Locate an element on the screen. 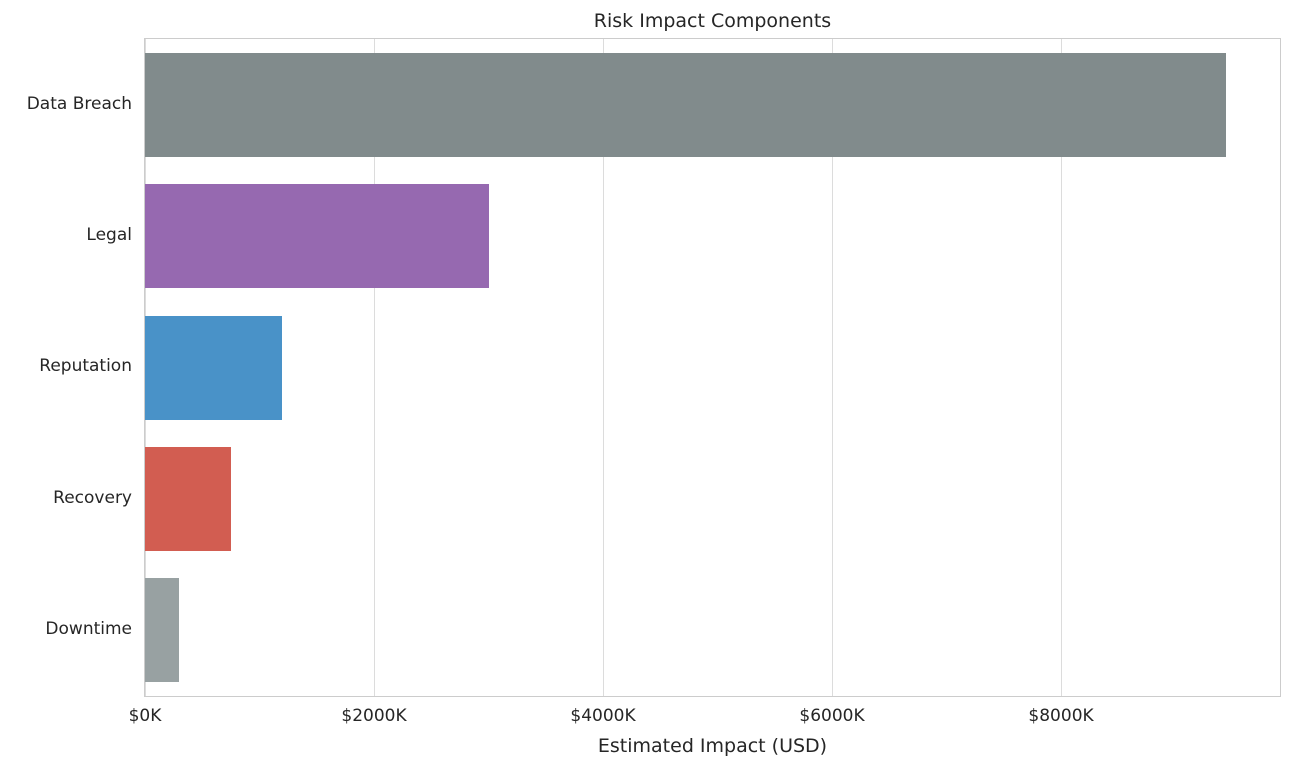 The width and height of the screenshot is (1292, 770). y-tick-label: Recovery is located at coordinates (92, 497).